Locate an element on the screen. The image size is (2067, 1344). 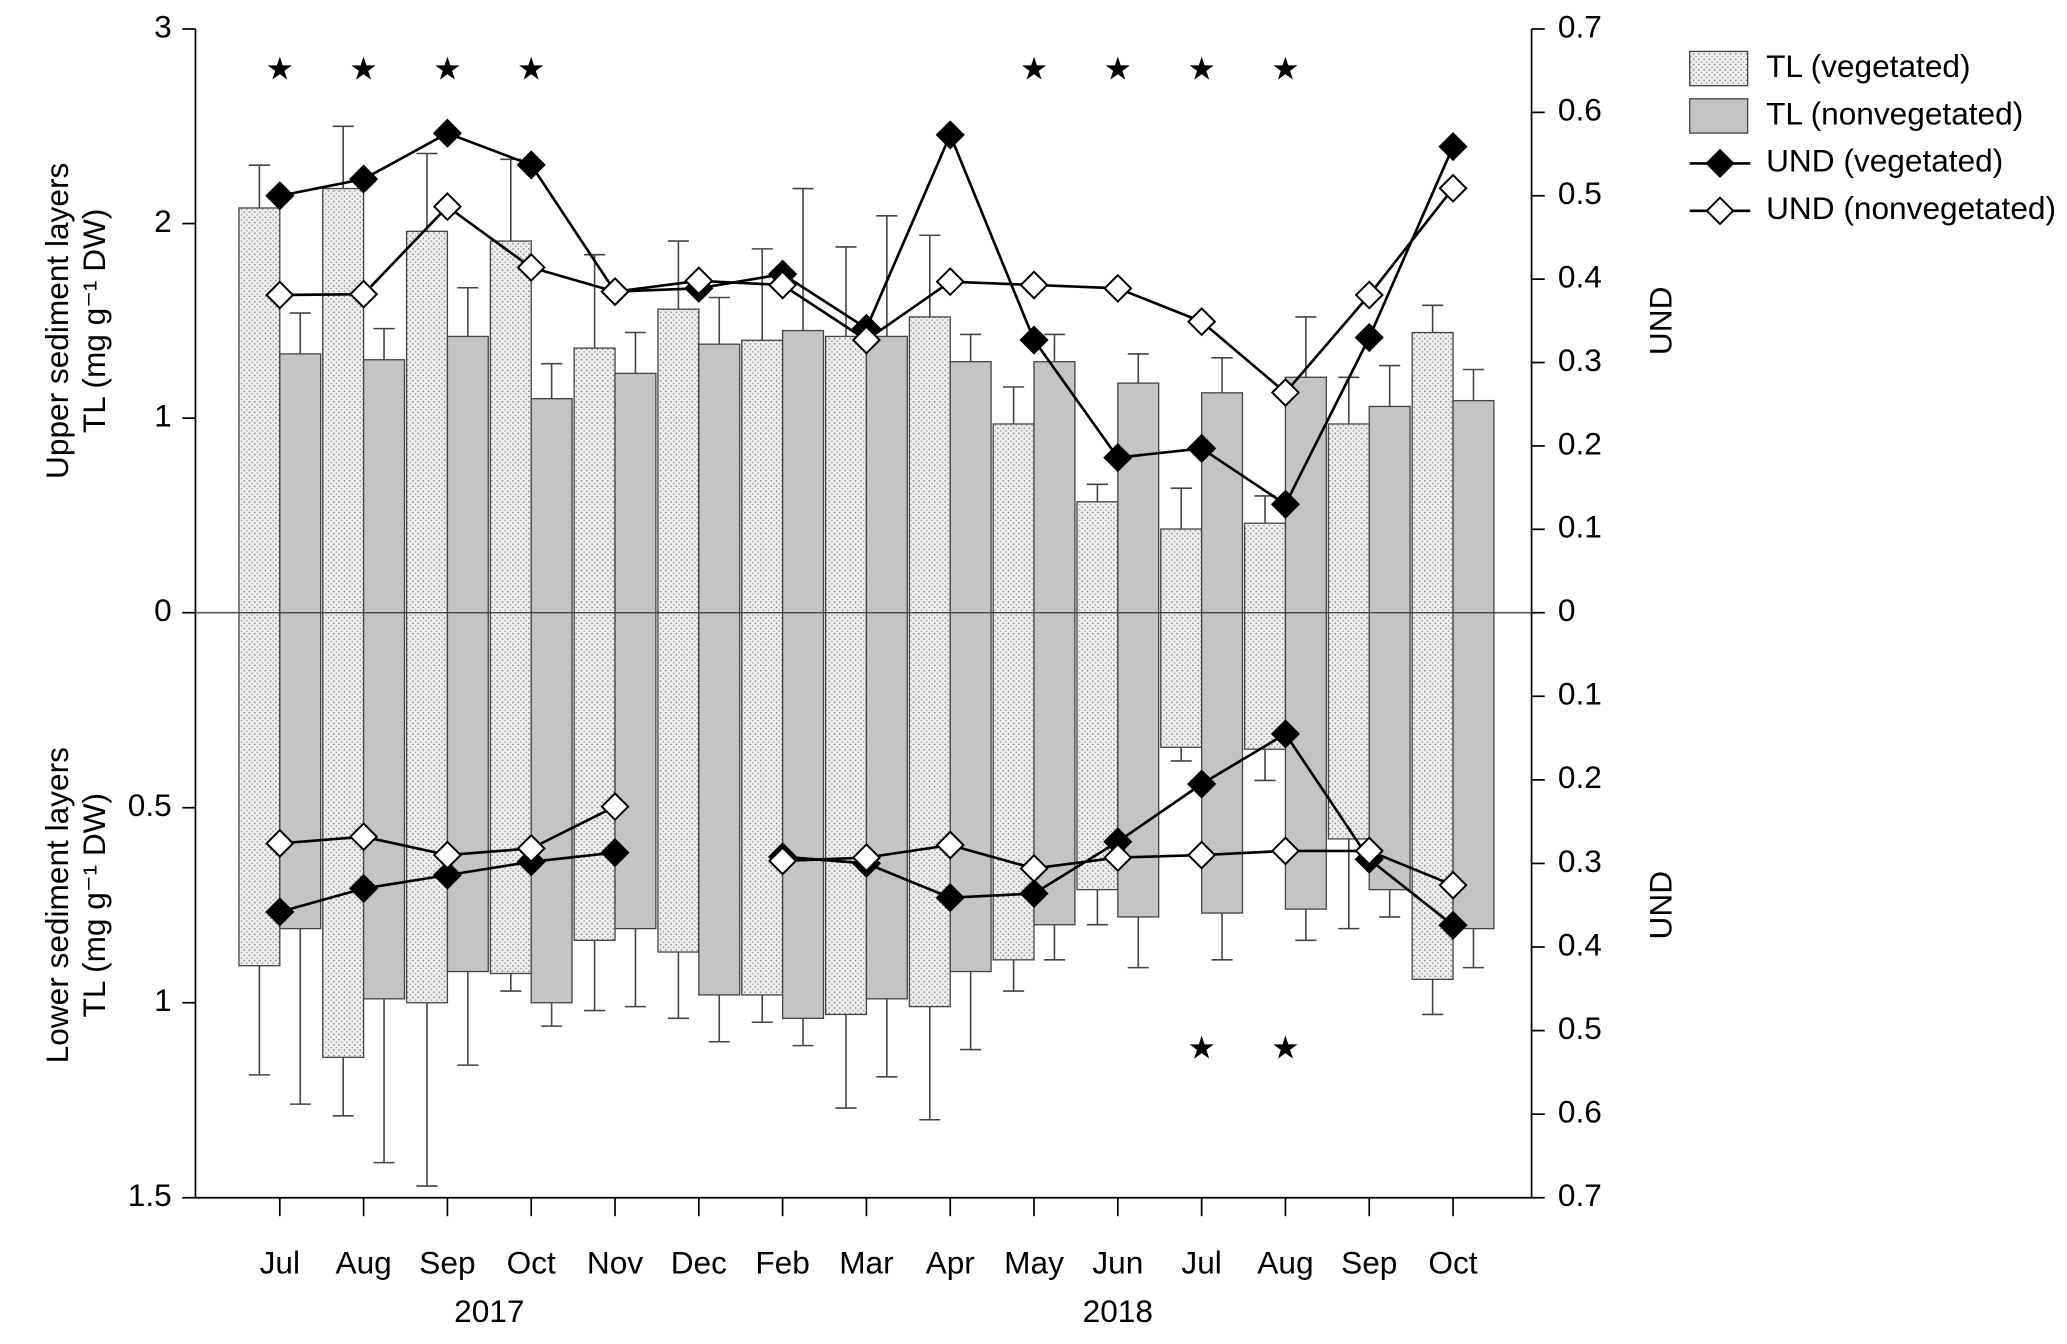
x-tick-label: Apr is located at coordinates (950, 1262).